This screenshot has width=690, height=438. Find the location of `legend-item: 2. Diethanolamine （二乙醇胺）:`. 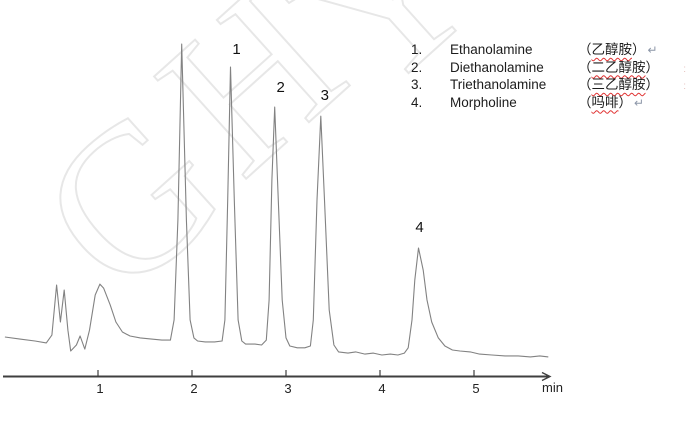

legend-item: 2. Diethanolamine （二乙醇胺）: is located at coordinates (550, 68).